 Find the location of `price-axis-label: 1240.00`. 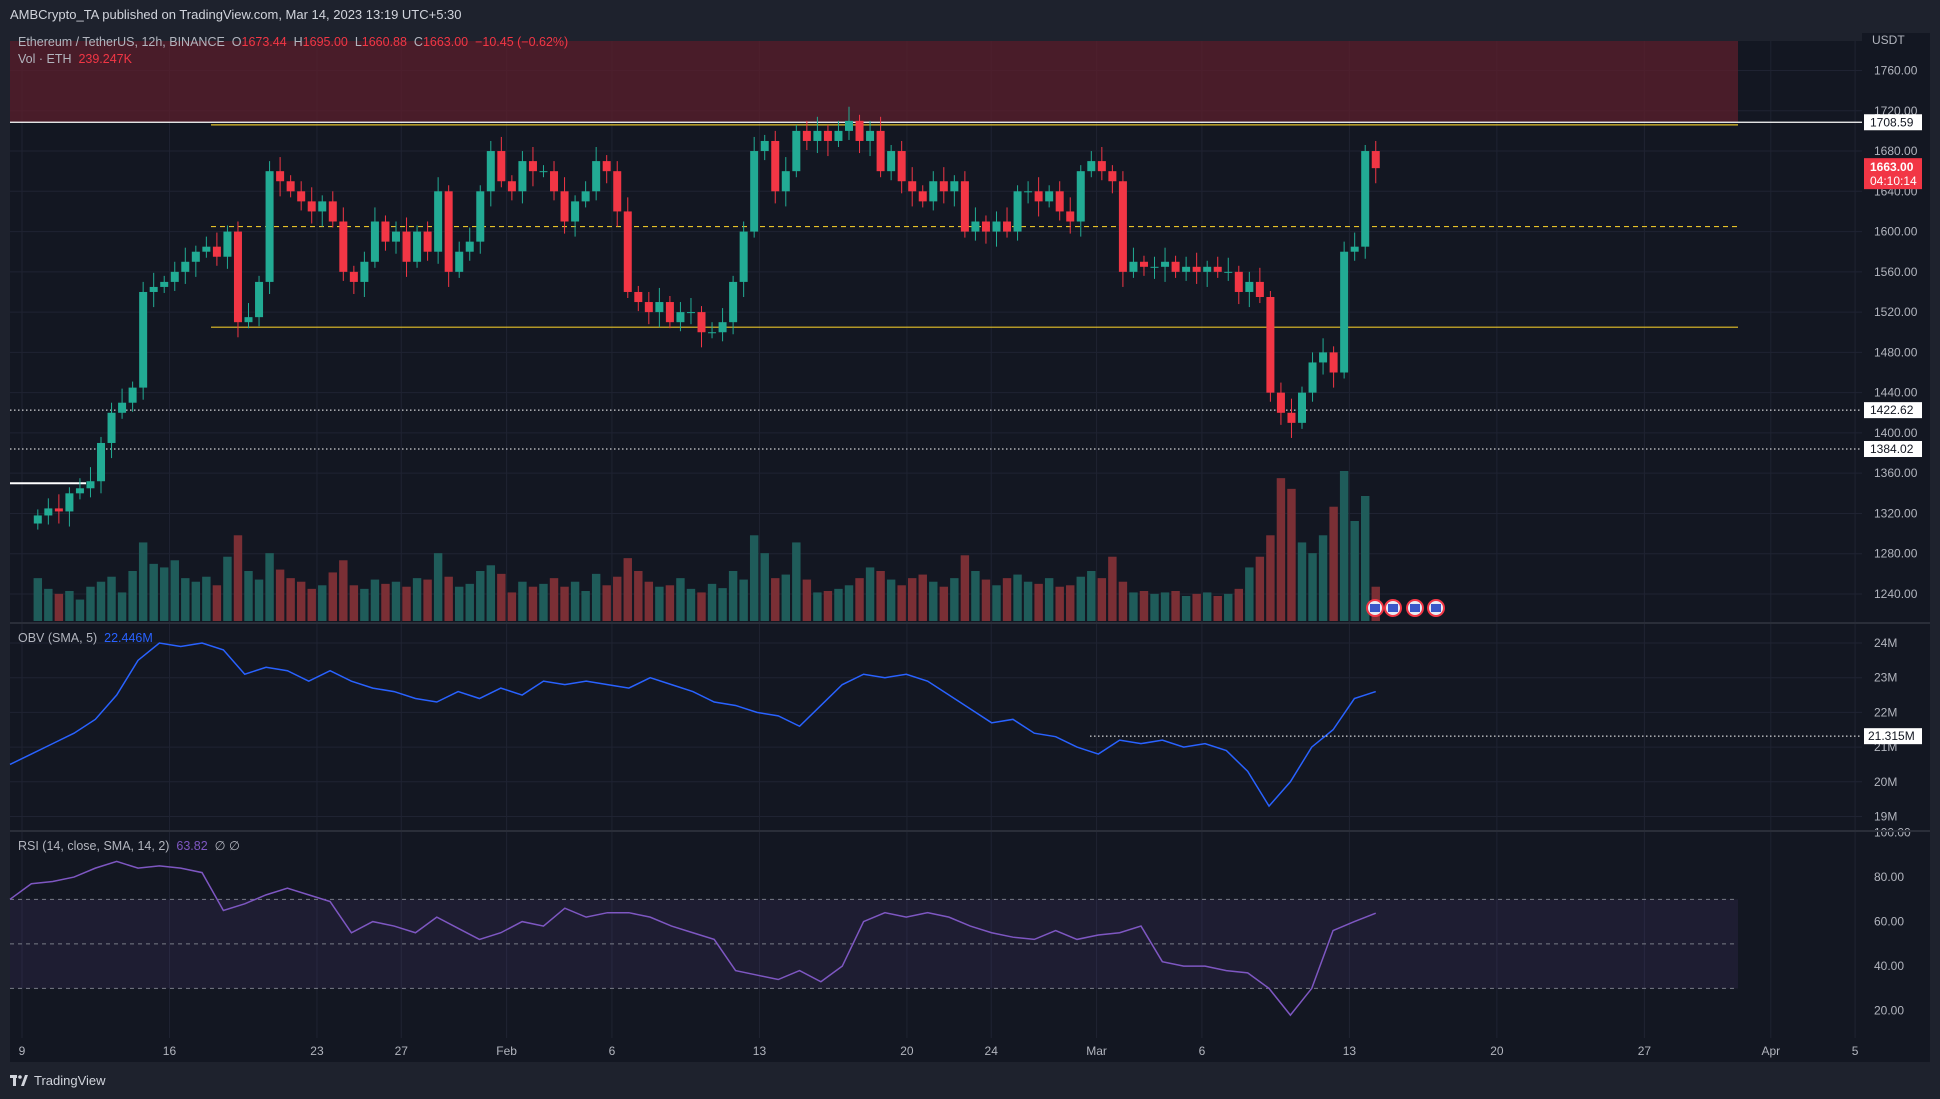

price-axis-label: 1240.00 is located at coordinates (1896, 594).